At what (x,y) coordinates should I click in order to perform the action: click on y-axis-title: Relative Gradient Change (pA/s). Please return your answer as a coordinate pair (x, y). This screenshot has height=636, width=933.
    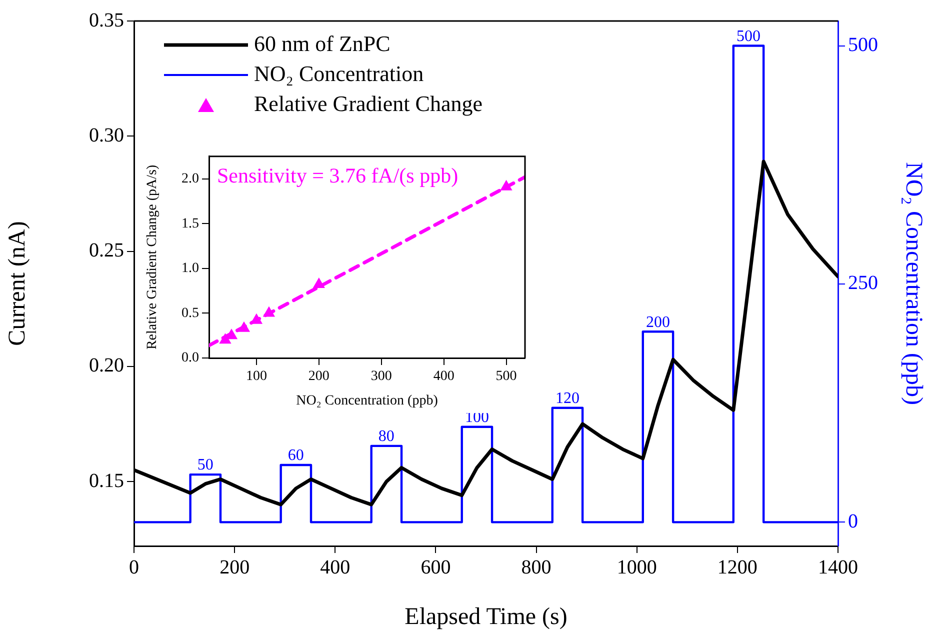
    Looking at the image, I should click on (152, 257).